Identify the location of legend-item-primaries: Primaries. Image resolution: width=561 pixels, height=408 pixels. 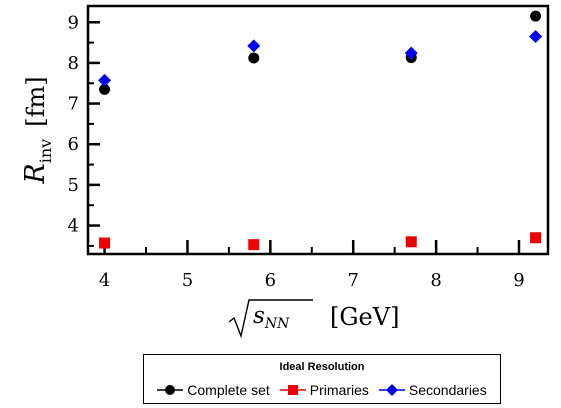
(324, 390).